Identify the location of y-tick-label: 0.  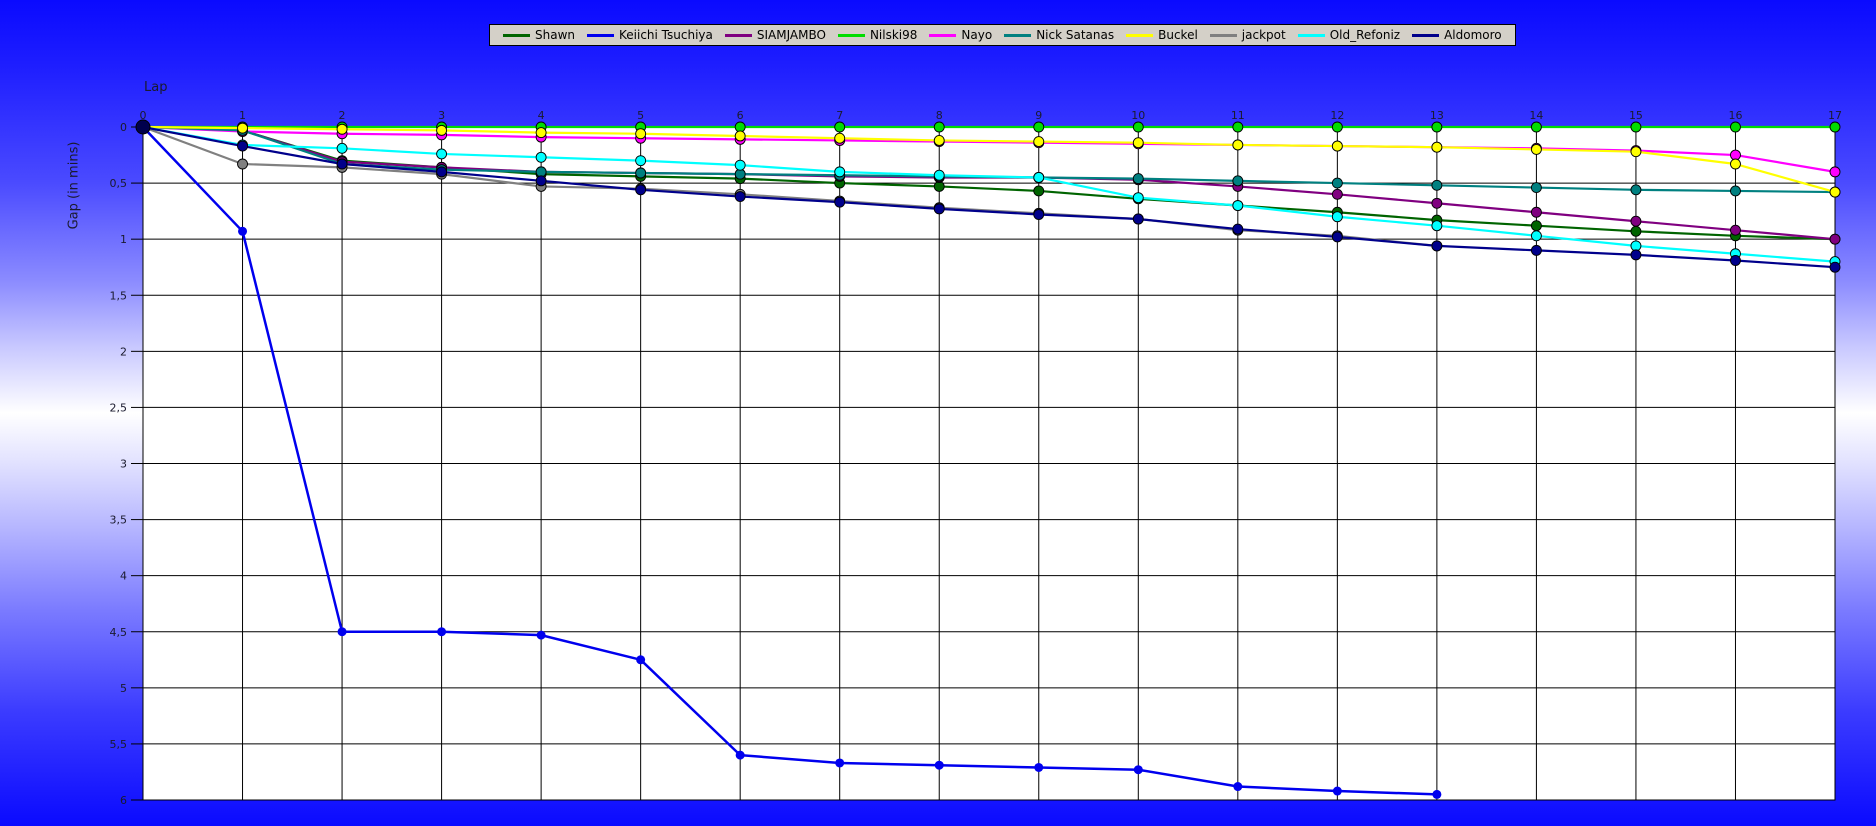
(123, 127).